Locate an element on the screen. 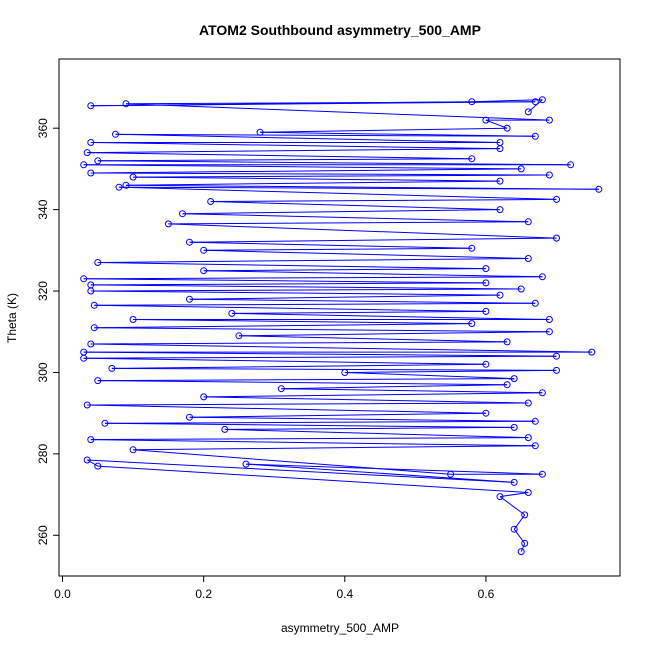 The height and width of the screenshot is (650, 650). y-tick-label: 340 is located at coordinates (43, 209).